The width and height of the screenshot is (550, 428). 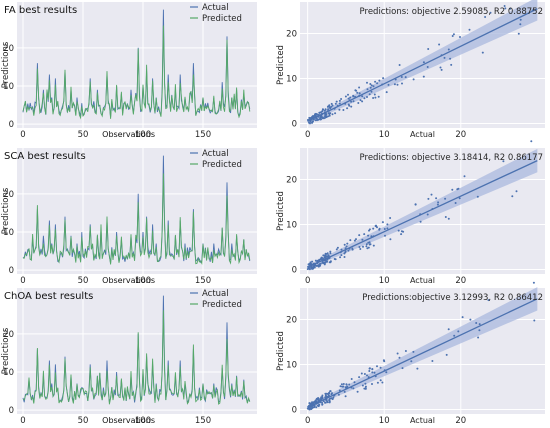 What do you see at coordinates (384, 135) in the screenshot?
I see `x-tick-label: 10` at bounding box center [384, 135].